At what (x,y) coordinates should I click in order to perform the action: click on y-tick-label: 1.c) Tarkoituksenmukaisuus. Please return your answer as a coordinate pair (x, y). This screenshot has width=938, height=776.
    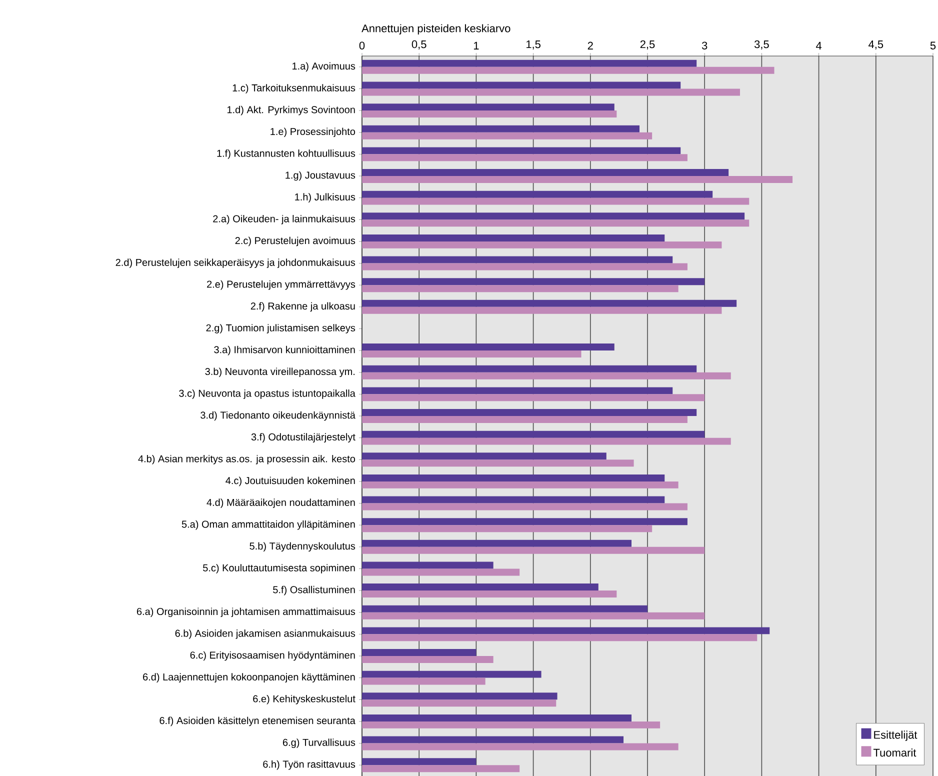
    Looking at the image, I should click on (294, 89).